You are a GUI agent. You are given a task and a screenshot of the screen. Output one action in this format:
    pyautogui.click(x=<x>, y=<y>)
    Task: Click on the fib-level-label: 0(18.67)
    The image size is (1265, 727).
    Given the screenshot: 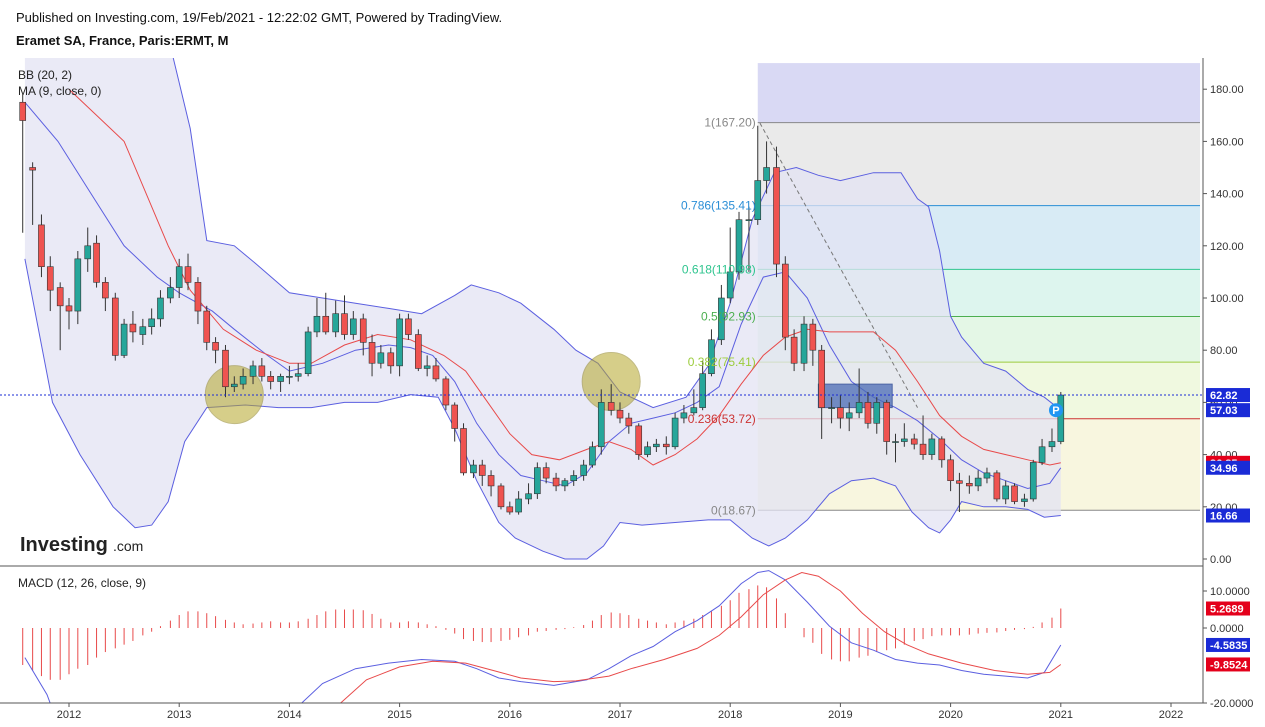 What is the action you would take?
    pyautogui.click(x=733, y=510)
    